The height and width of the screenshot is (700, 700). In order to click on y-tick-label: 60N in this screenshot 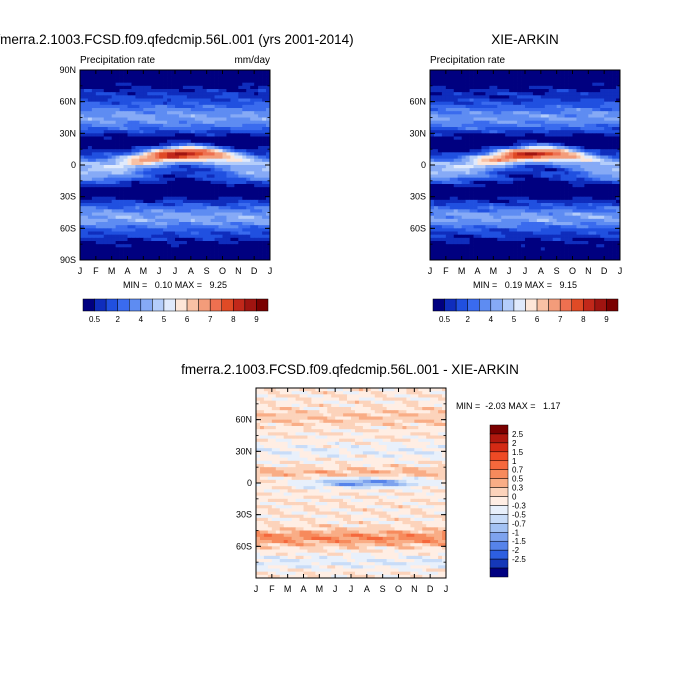, I will do `click(67, 102)`.